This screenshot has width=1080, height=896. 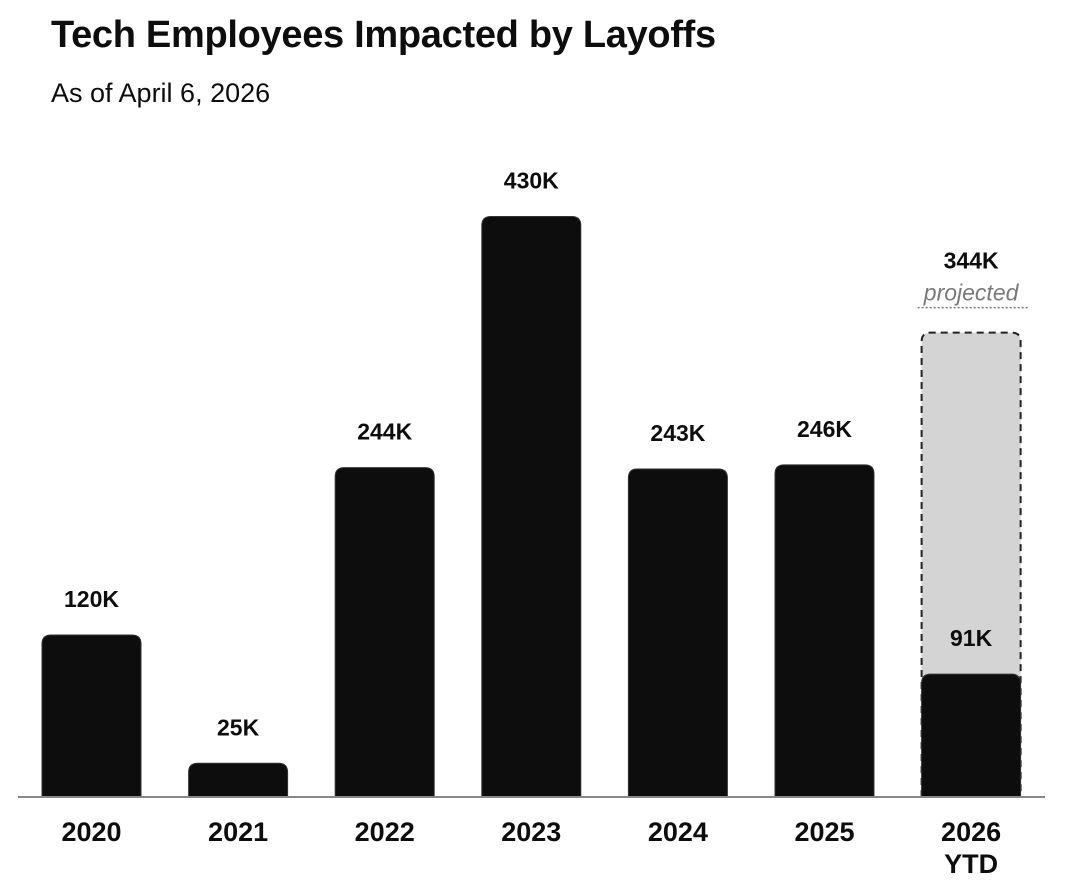 I want to click on value-label: 246K, so click(x=824, y=429).